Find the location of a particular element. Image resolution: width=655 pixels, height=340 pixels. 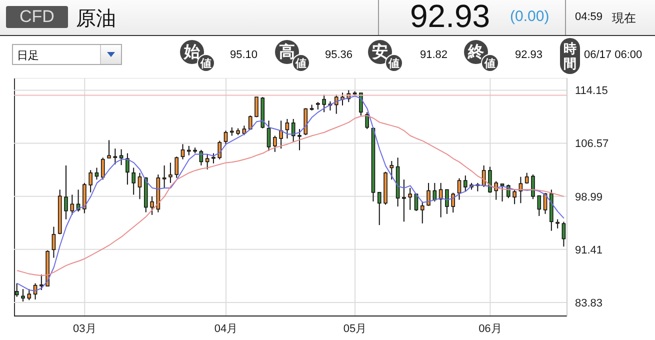

text: 終値 is located at coordinates (481, 57).